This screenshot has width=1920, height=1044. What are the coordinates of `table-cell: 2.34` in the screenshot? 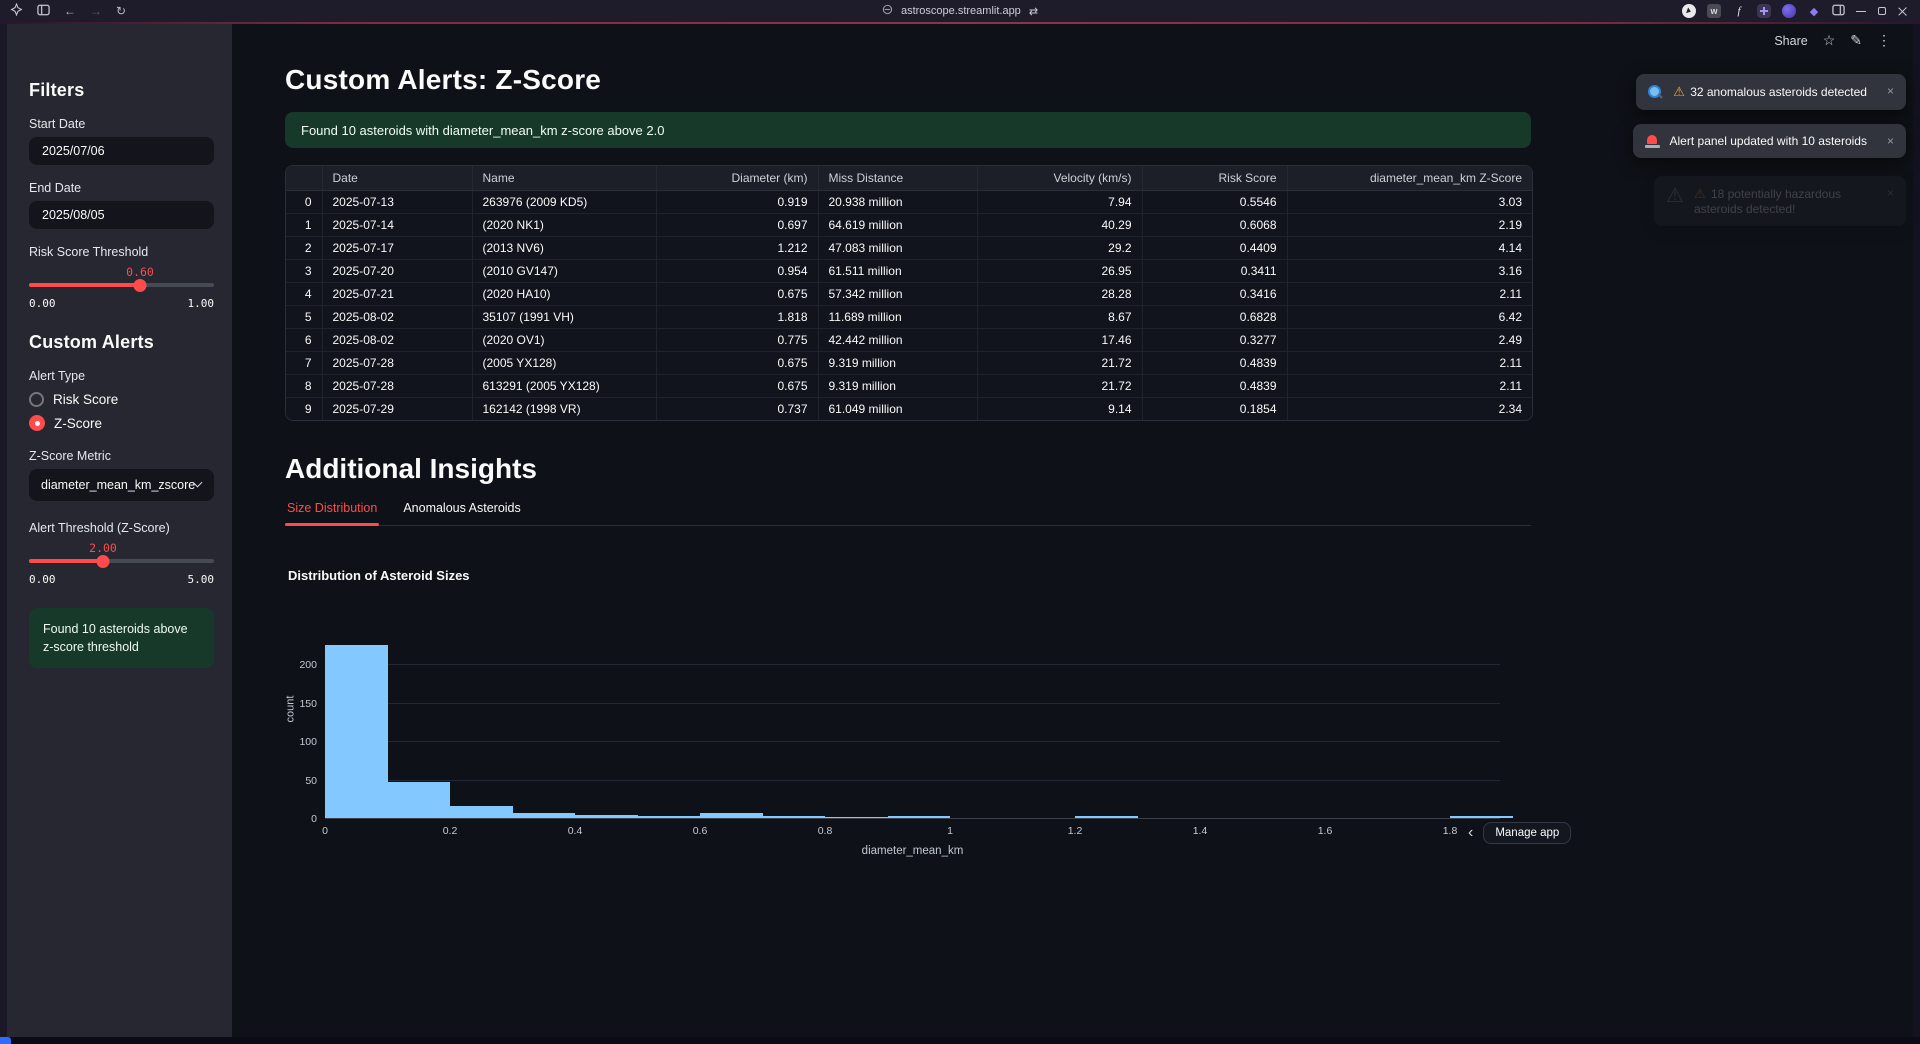 It's located at (1409, 408).